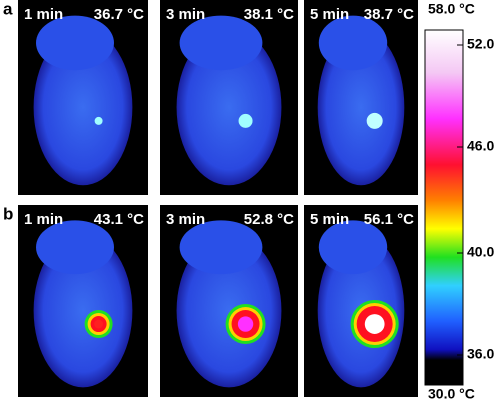  I want to click on colorbar-tick-label: 36.0, so click(480, 354).